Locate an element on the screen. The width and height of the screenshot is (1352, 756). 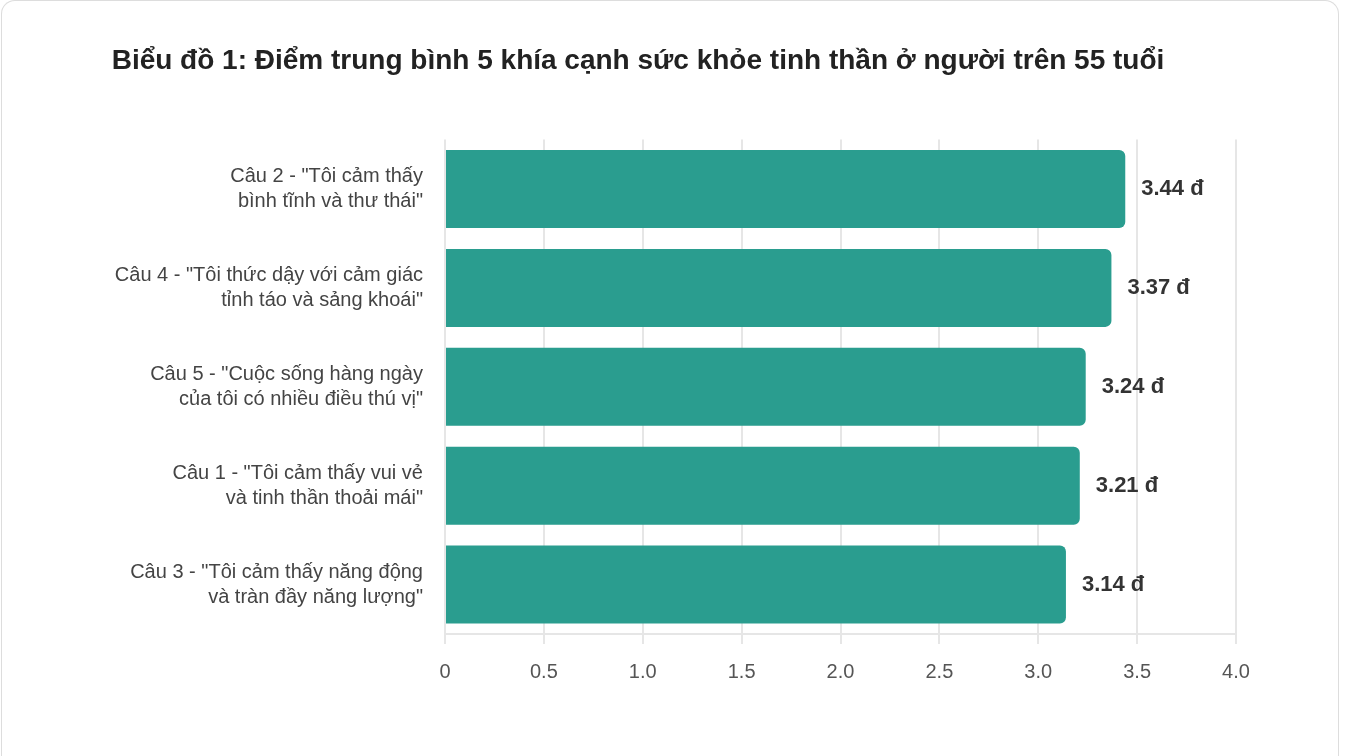
x-tick-label: 4.0 is located at coordinates (1236, 670).